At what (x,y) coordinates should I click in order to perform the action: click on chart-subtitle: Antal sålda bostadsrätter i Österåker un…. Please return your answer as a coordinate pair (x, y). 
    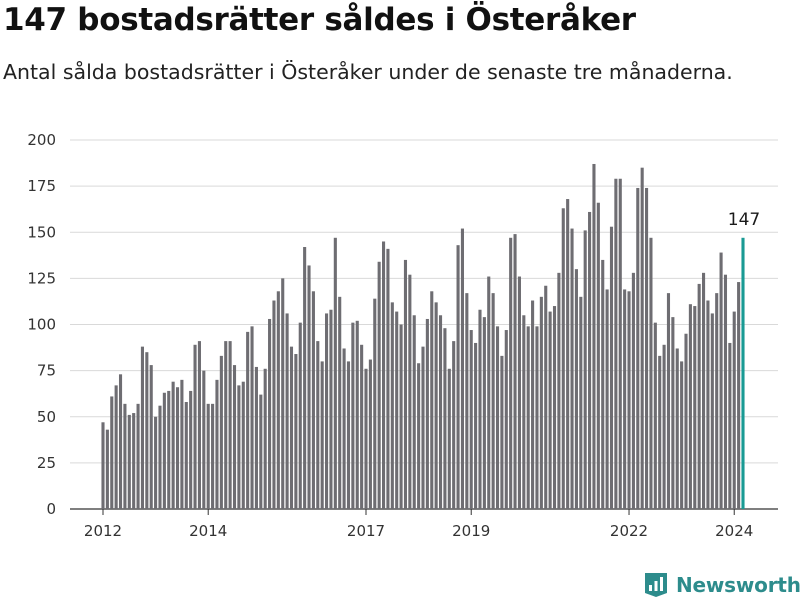
    Looking at the image, I should click on (368, 72).